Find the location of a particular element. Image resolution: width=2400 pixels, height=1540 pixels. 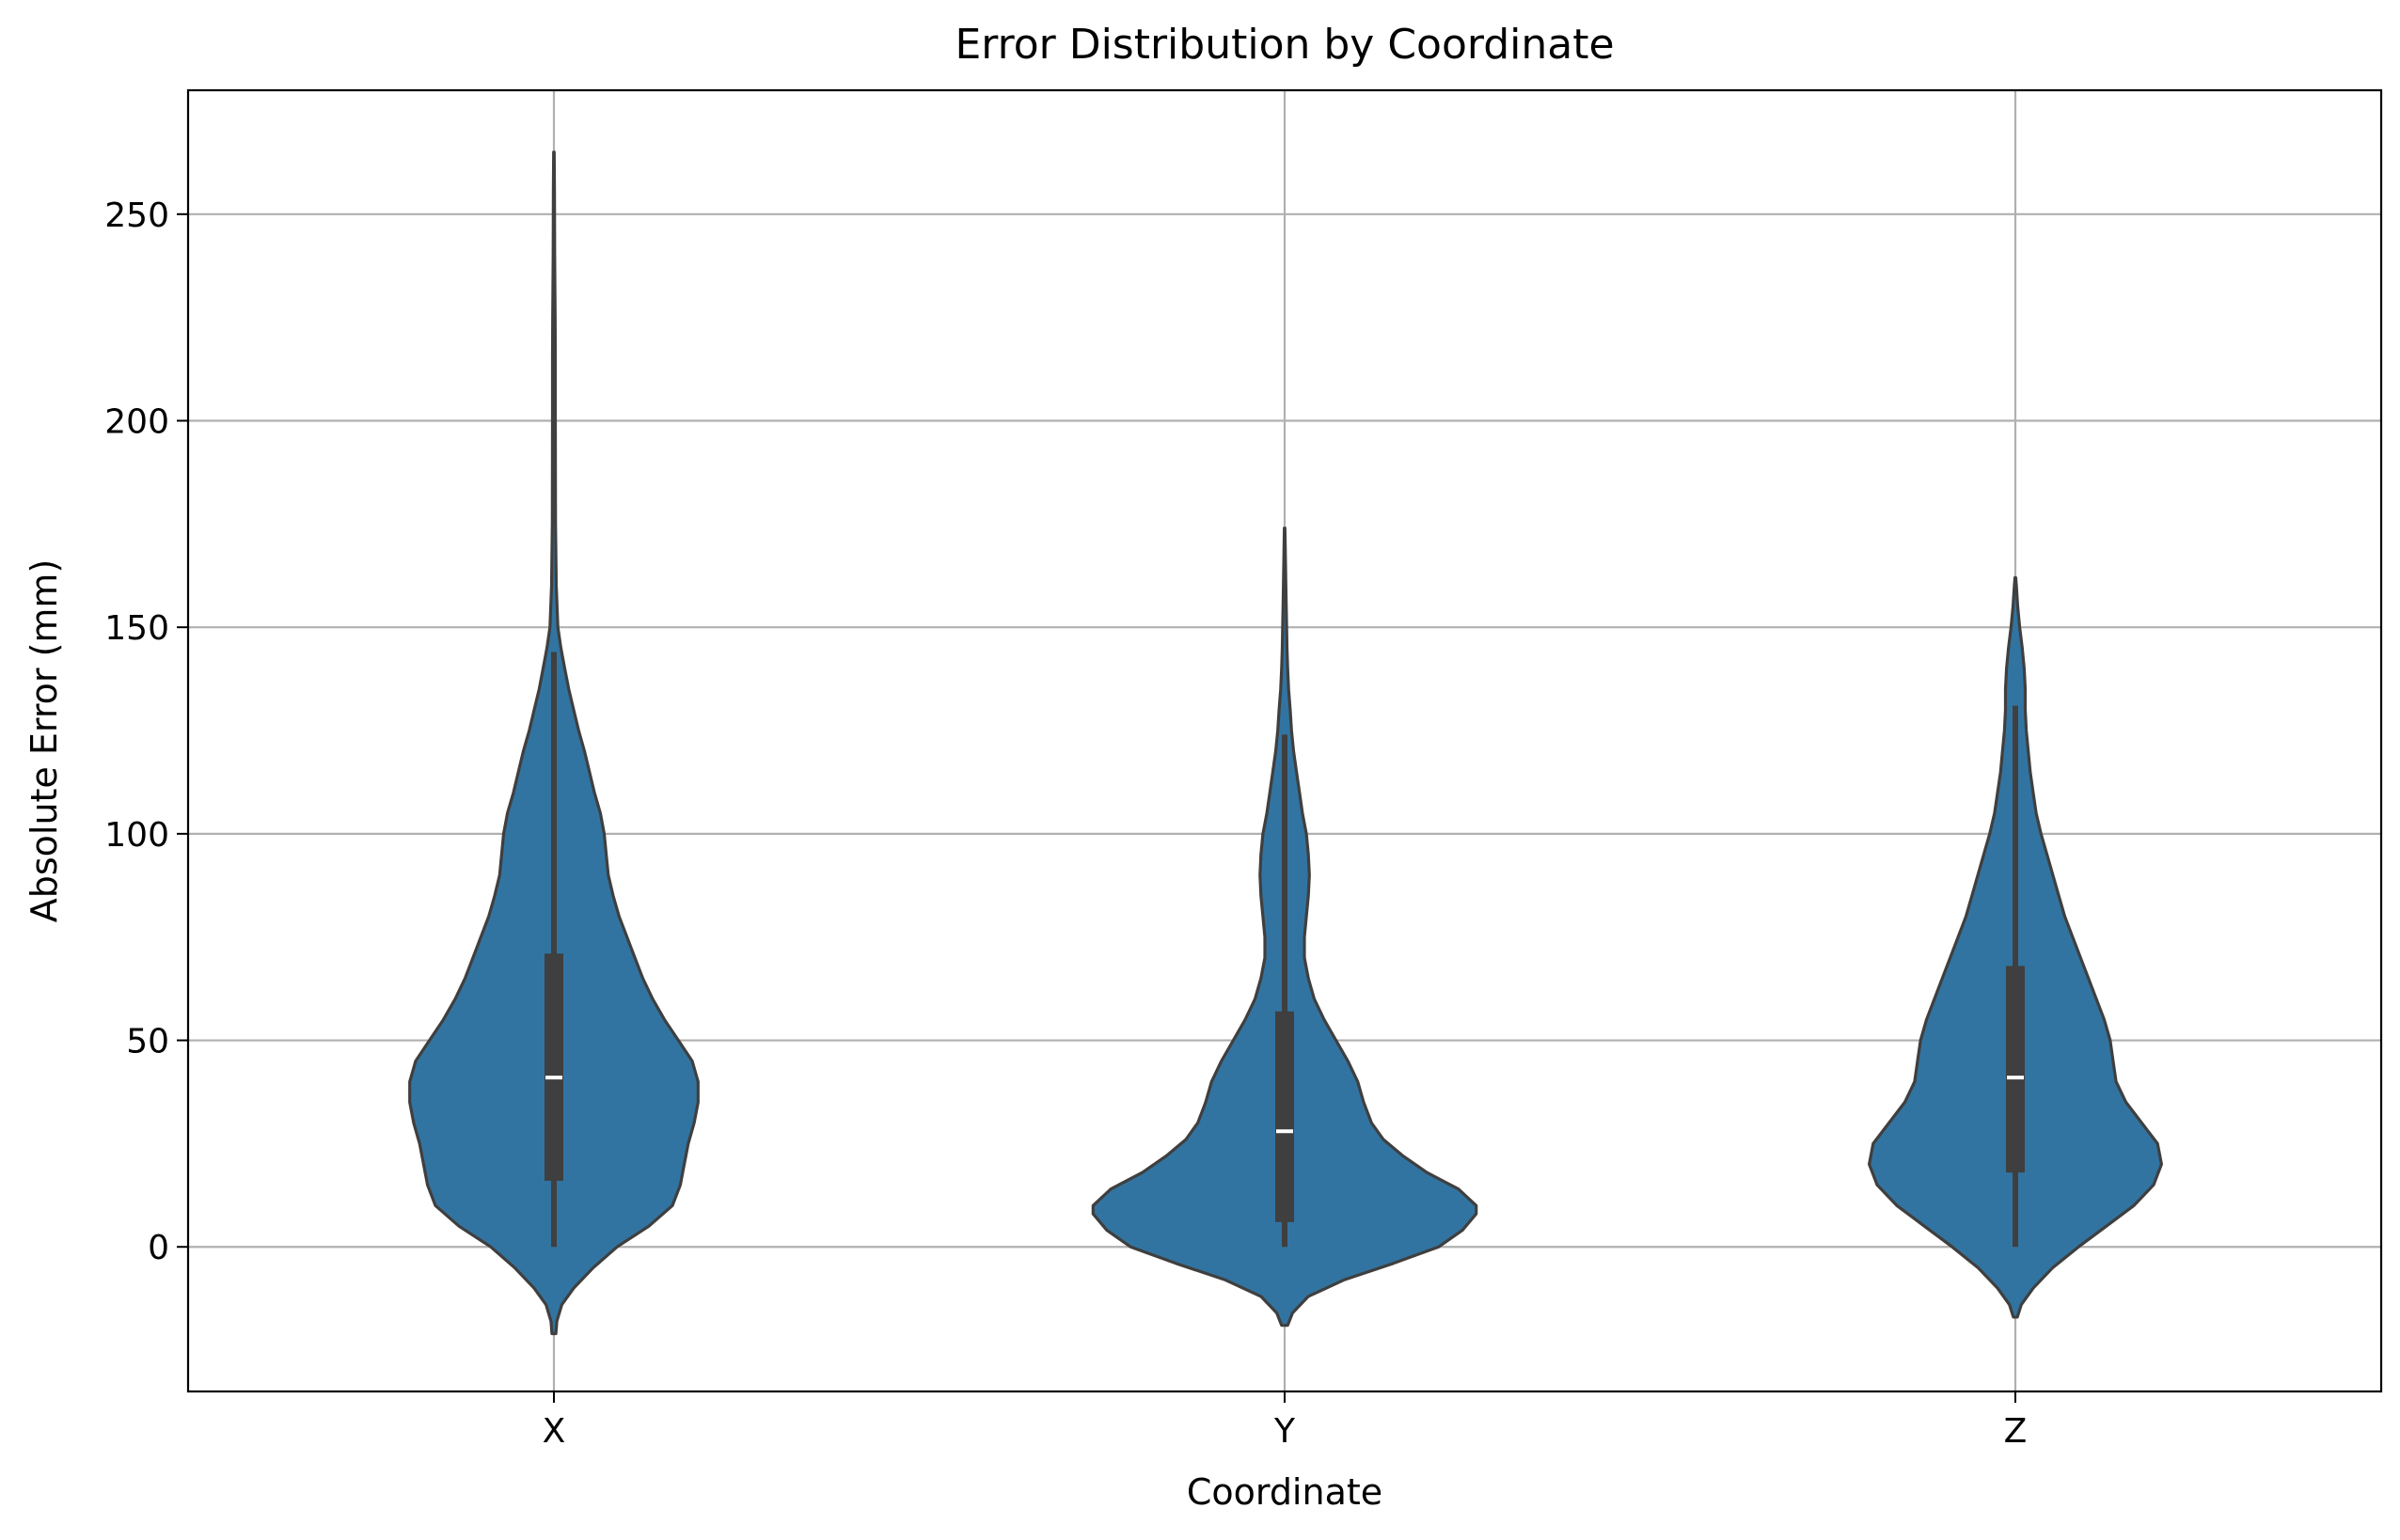

x-tick-label: X is located at coordinates (554, 1432).